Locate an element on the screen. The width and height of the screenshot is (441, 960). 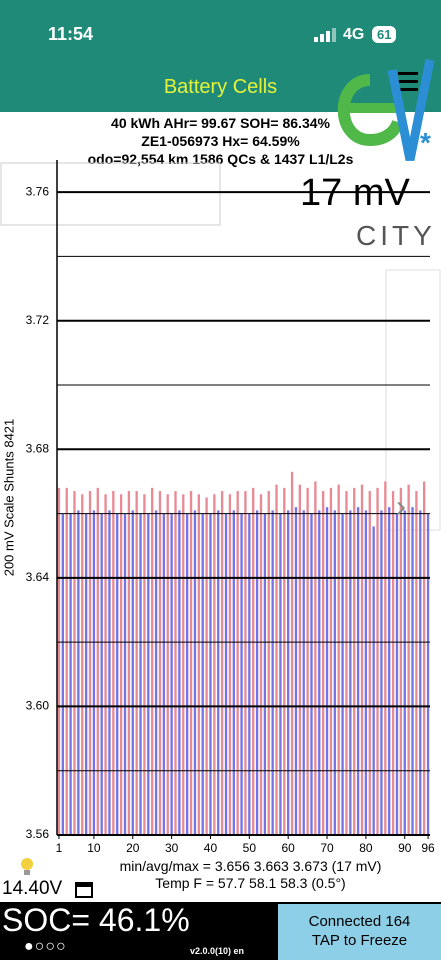
info-line: ZE1-056973 Hx= 64.59% is located at coordinates (220, 141).